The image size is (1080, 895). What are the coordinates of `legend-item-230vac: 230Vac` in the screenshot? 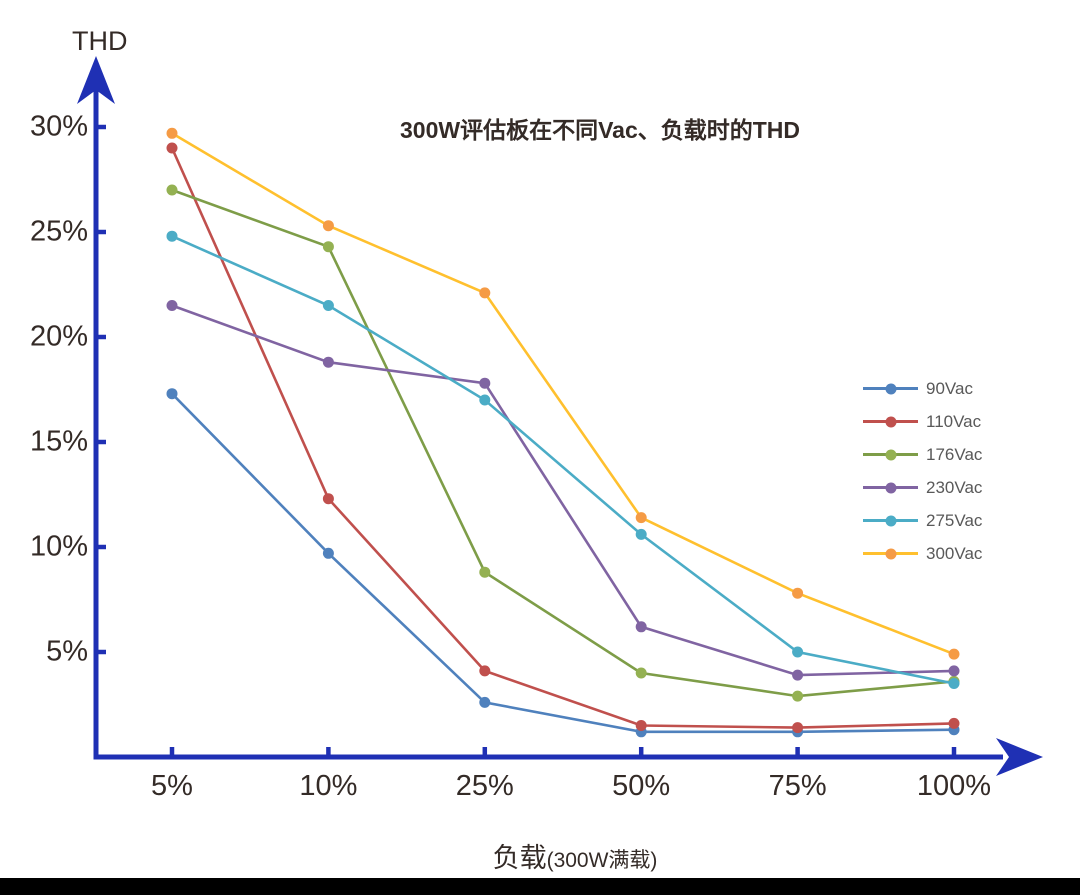 It's located at (922, 487).